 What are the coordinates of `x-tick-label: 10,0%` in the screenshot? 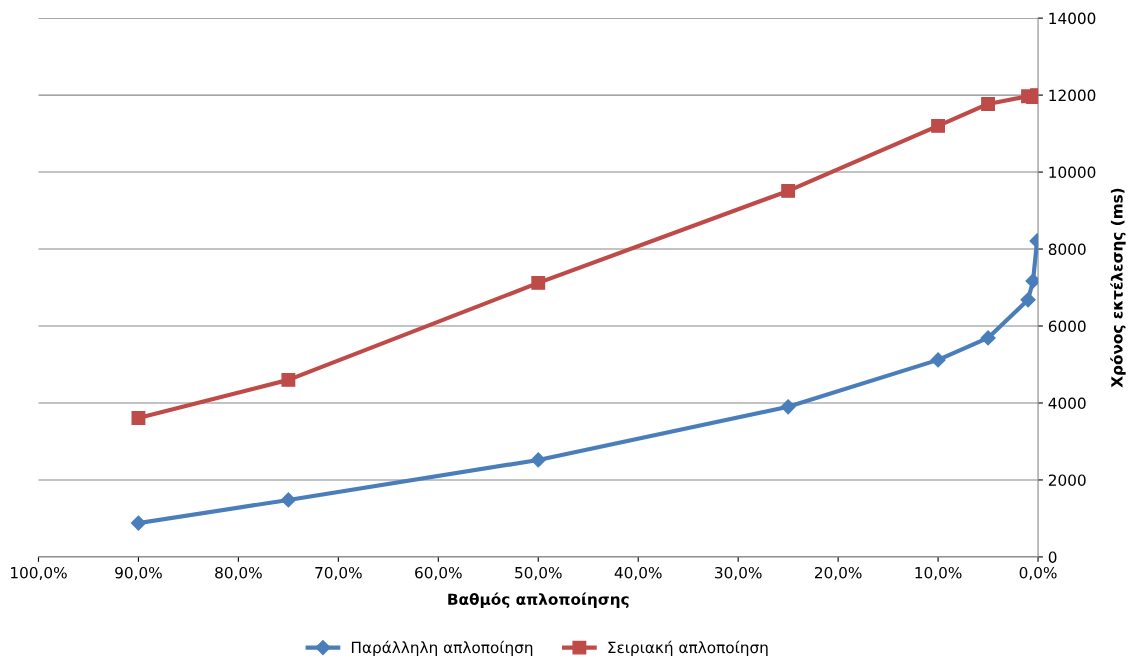 It's located at (938, 573).